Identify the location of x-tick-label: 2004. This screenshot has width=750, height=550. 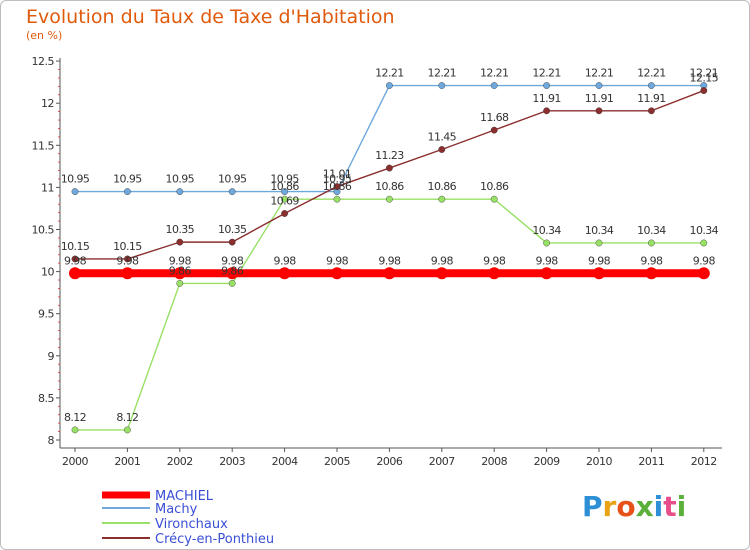
(285, 461).